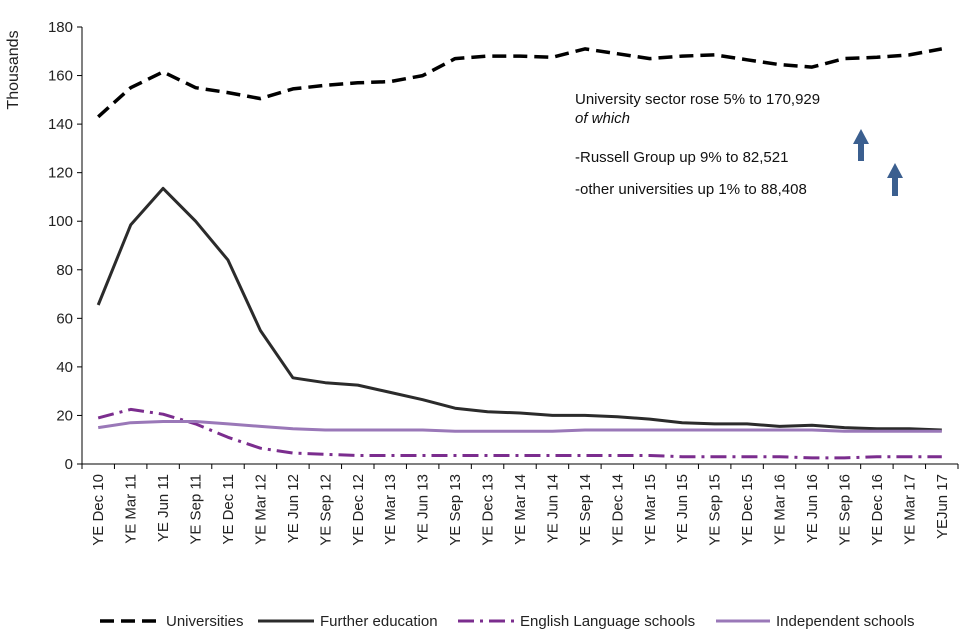 The width and height of the screenshot is (960, 640). I want to click on y-tick-label: 180, so click(60, 27).